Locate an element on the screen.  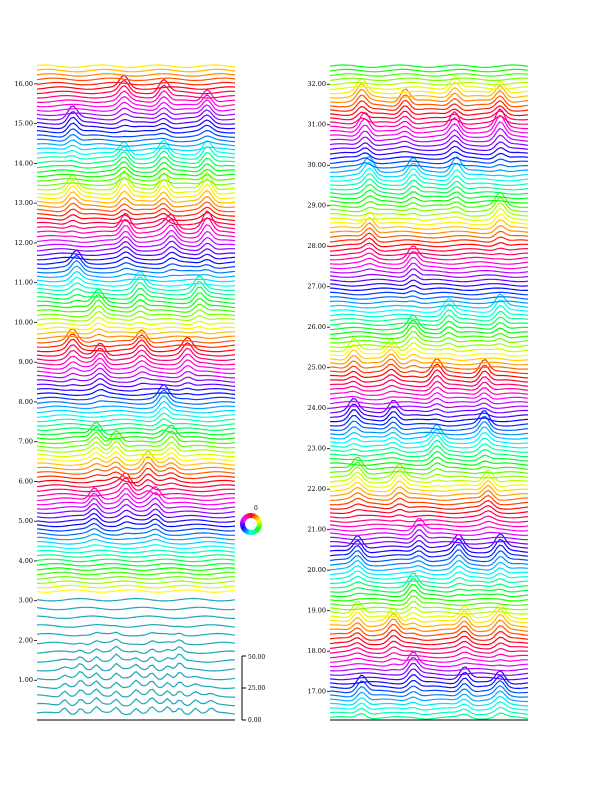
y-tick-label: 8.00 is located at coordinates (26, 402).